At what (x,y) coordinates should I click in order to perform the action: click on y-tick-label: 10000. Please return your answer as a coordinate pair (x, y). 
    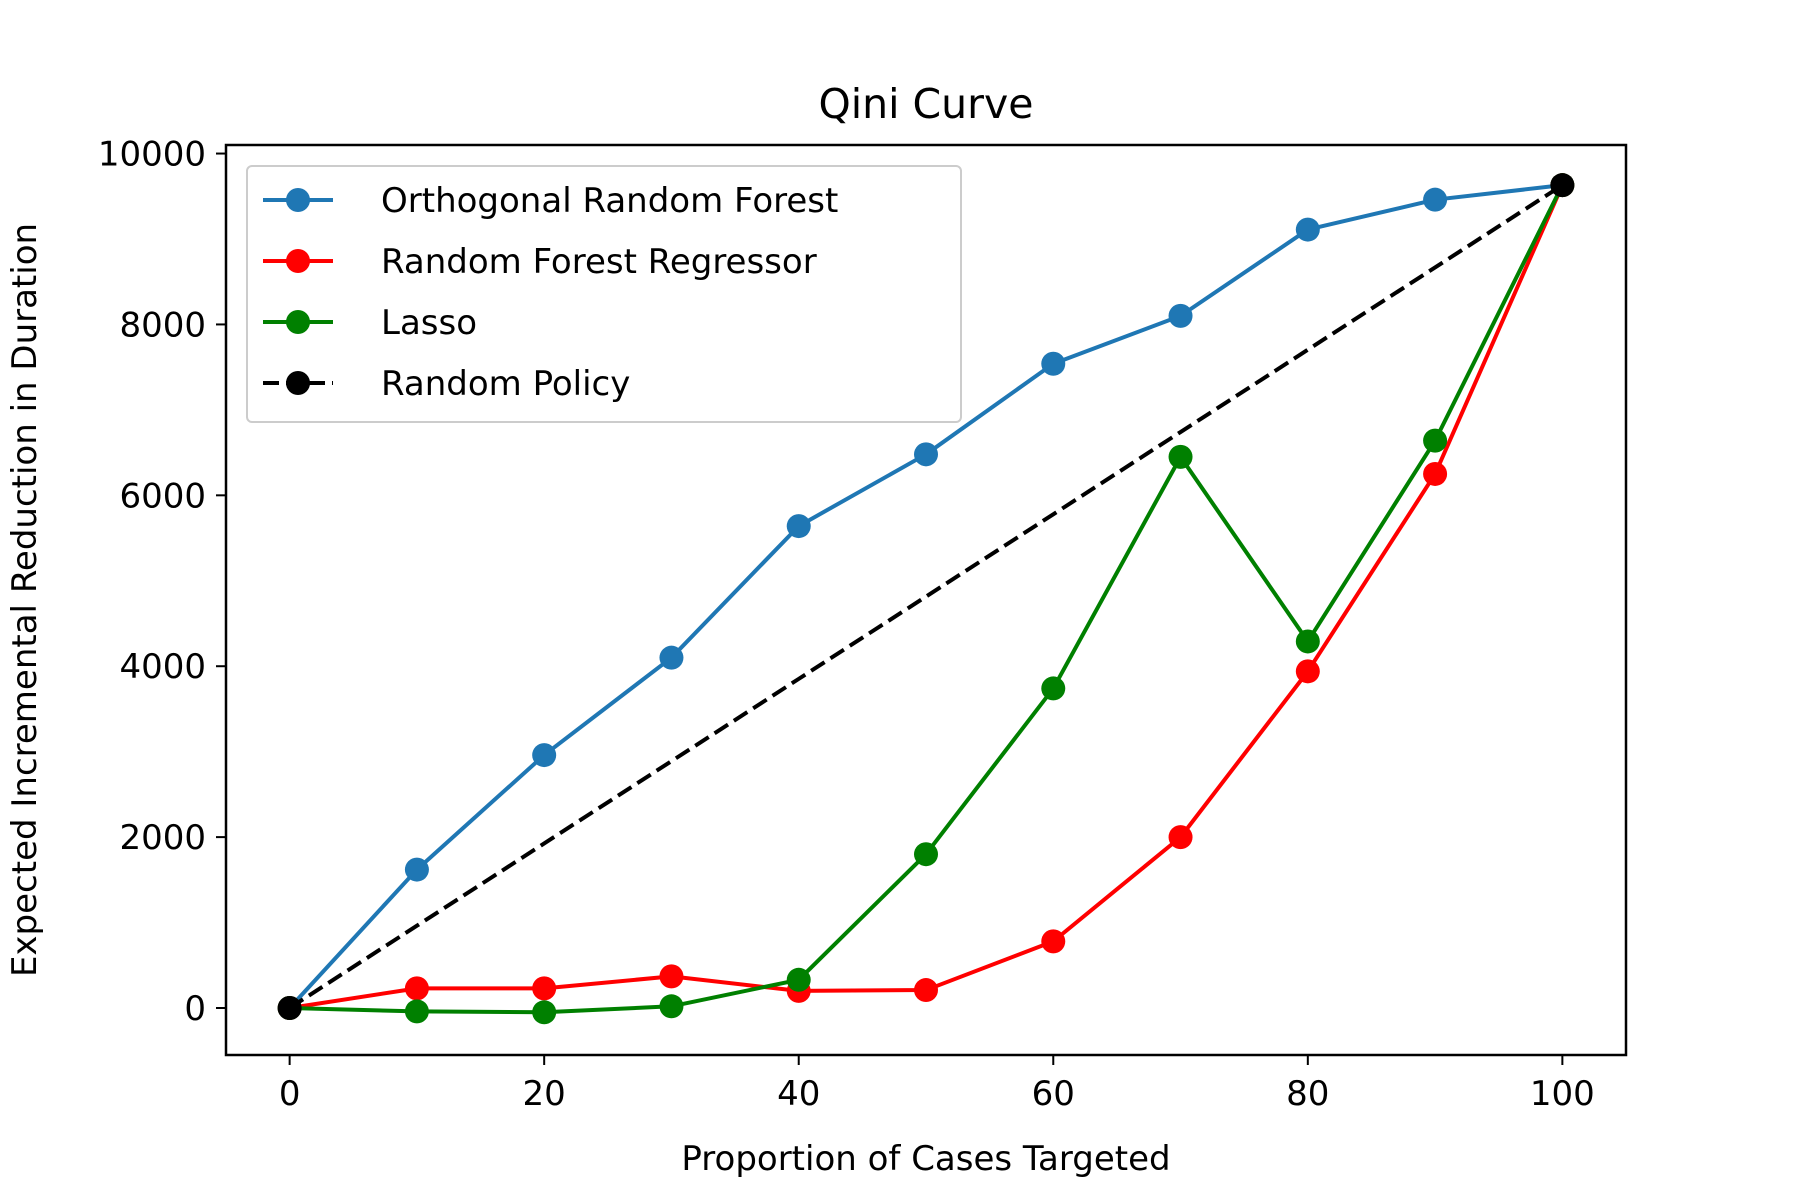
    Looking at the image, I should click on (152, 155).